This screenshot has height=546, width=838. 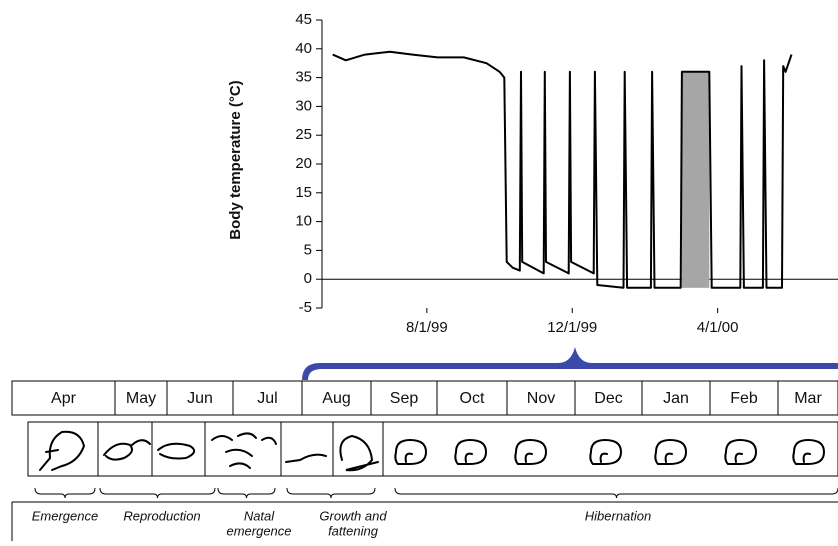 What do you see at coordinates (573, 374) in the screenshot?
I see `brace-inner` at bounding box center [573, 374].